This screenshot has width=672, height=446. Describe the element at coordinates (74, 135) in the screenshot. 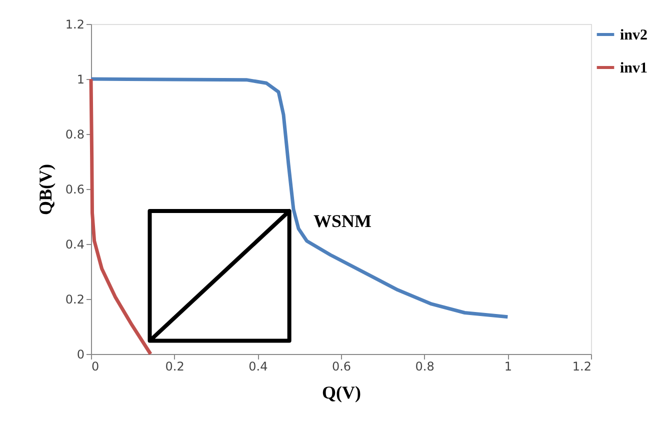

I see `y-tick-label: 0.8` at that location.